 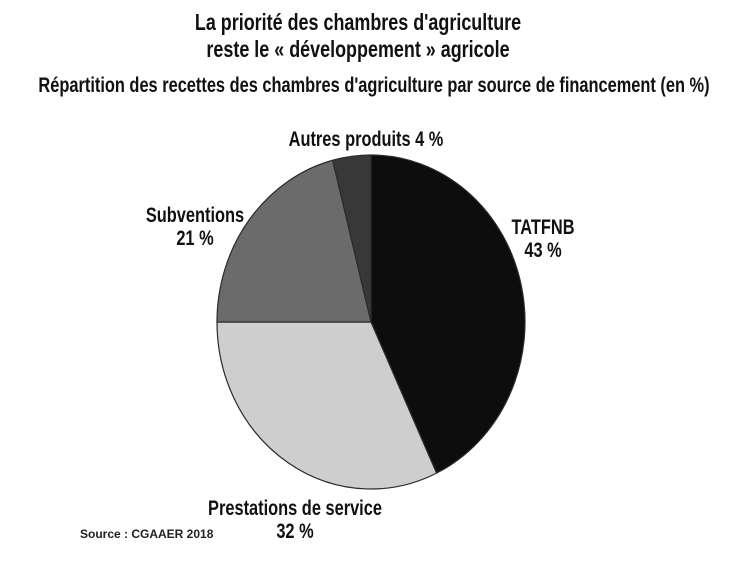 I want to click on pie-label-tatfnb: TATFNB 43 %, so click(x=542, y=239).